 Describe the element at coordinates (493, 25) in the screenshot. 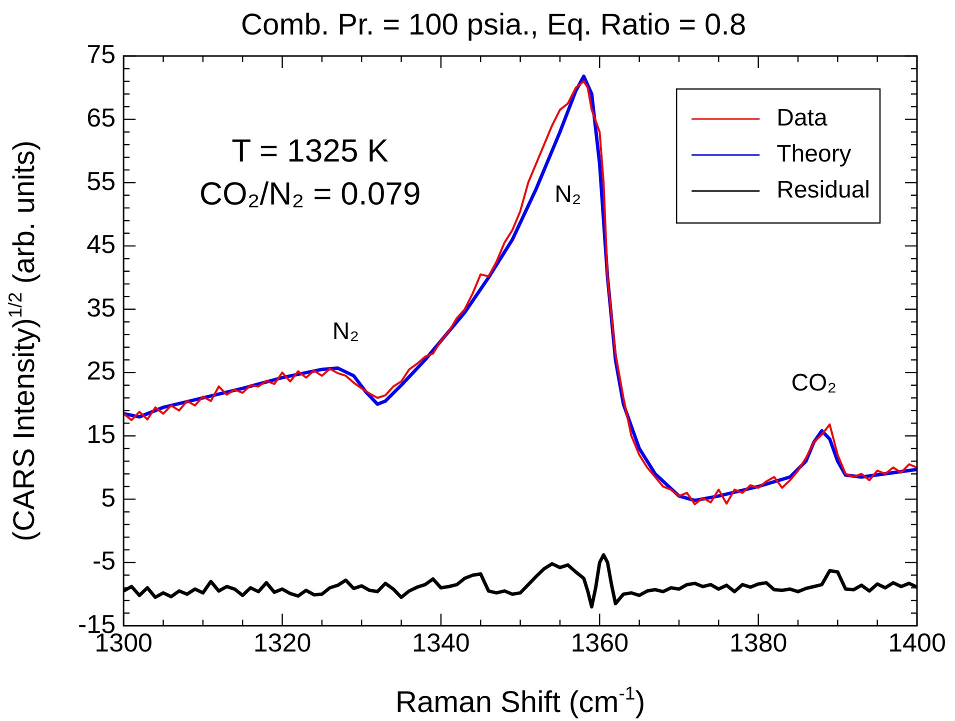

I see `chart-title: Comb. Pr. = 100 psia., Eq. Ratio = 0.8` at that location.